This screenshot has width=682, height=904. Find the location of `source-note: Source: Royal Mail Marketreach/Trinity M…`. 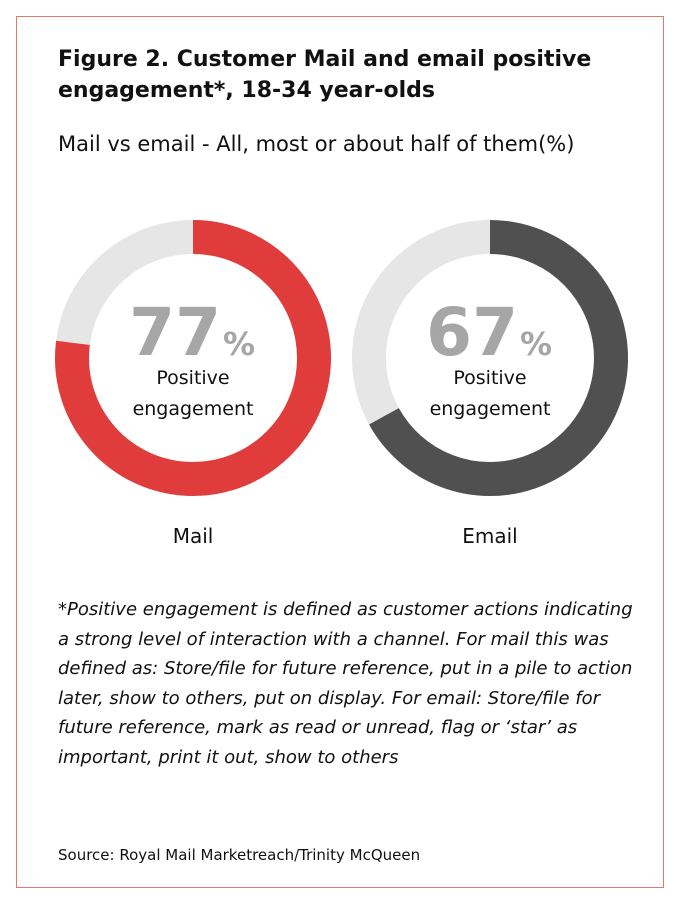

source-note: Source: Royal Mail Marketreach/Trinity M… is located at coordinates (239, 855).